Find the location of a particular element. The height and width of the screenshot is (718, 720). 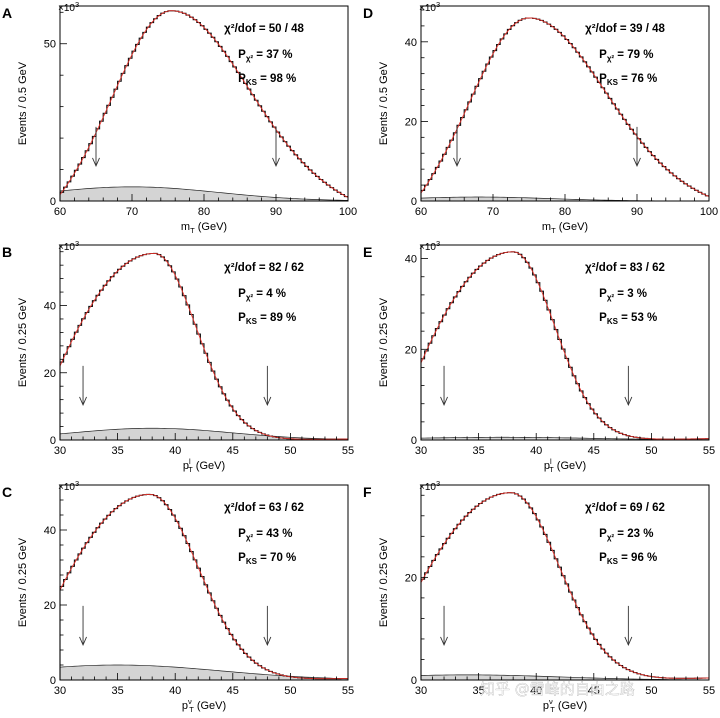

p-ks-text: PKS = 98 % is located at coordinates (267, 80).